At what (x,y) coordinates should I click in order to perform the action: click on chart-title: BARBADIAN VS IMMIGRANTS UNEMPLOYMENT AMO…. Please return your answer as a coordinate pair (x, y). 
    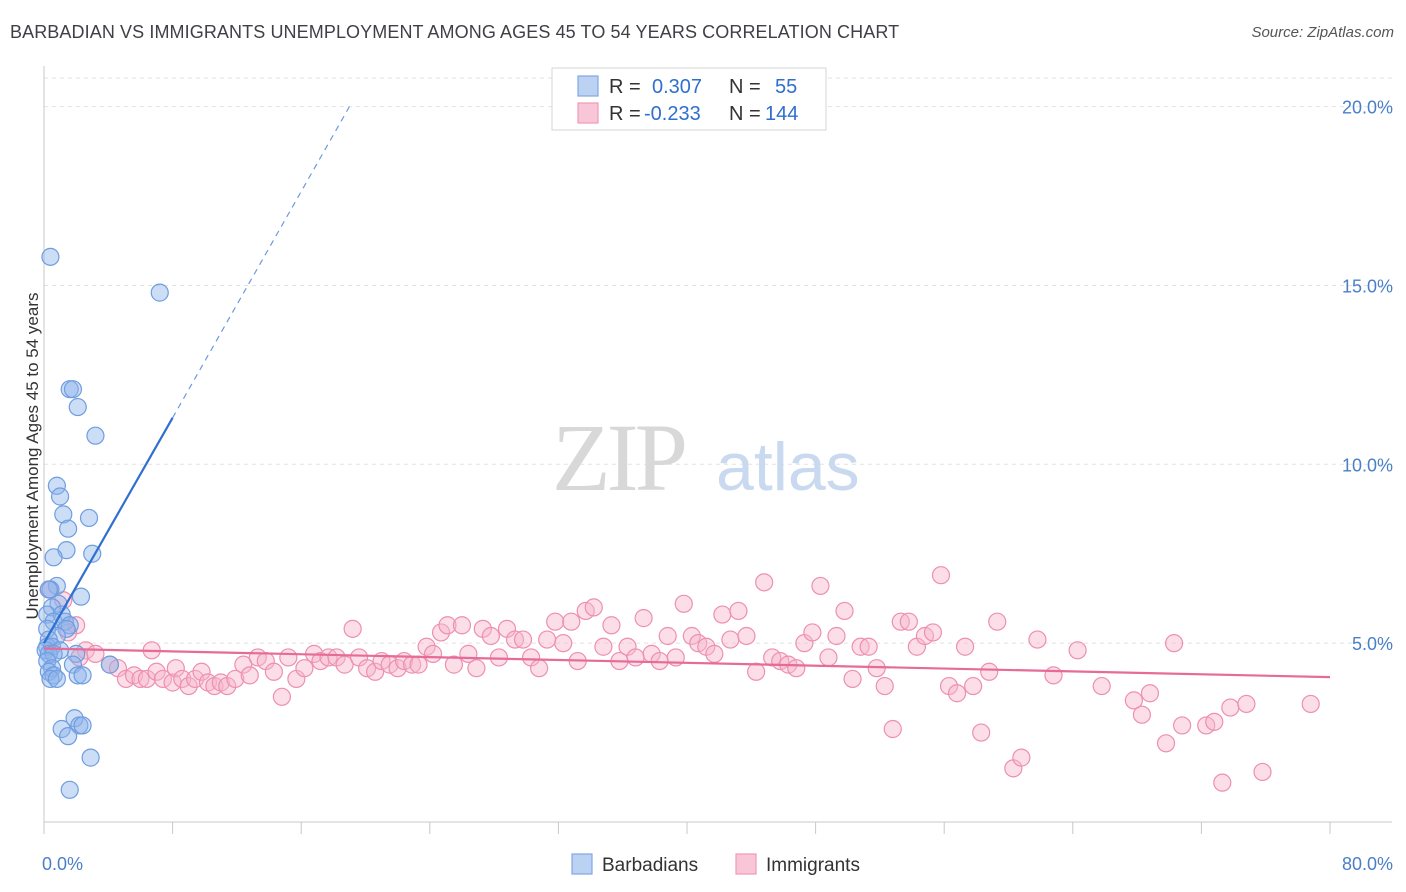
    Looking at the image, I should click on (455, 32).